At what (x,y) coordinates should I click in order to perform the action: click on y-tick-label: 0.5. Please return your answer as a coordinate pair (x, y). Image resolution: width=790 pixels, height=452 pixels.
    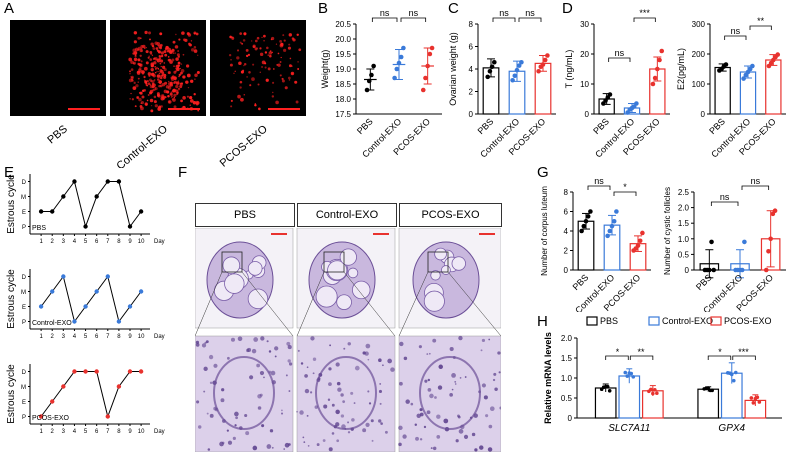
    Looking at the image, I should click on (684, 254).